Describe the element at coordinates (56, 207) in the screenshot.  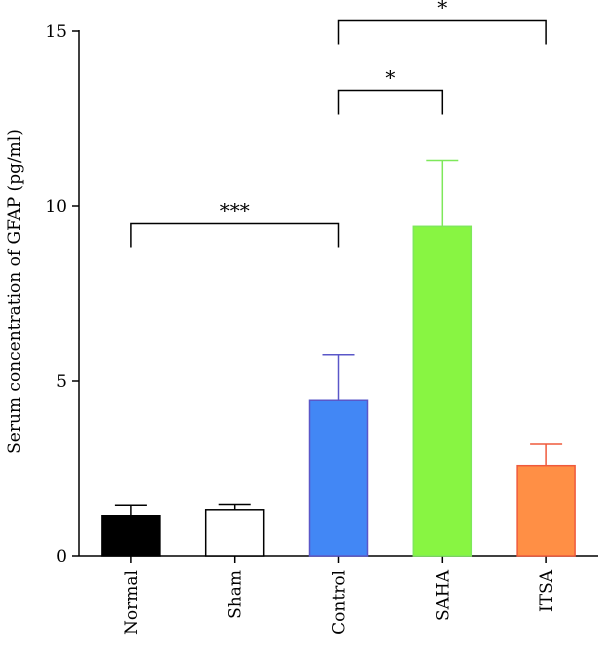
I see `y-tick-label: 10` at that location.